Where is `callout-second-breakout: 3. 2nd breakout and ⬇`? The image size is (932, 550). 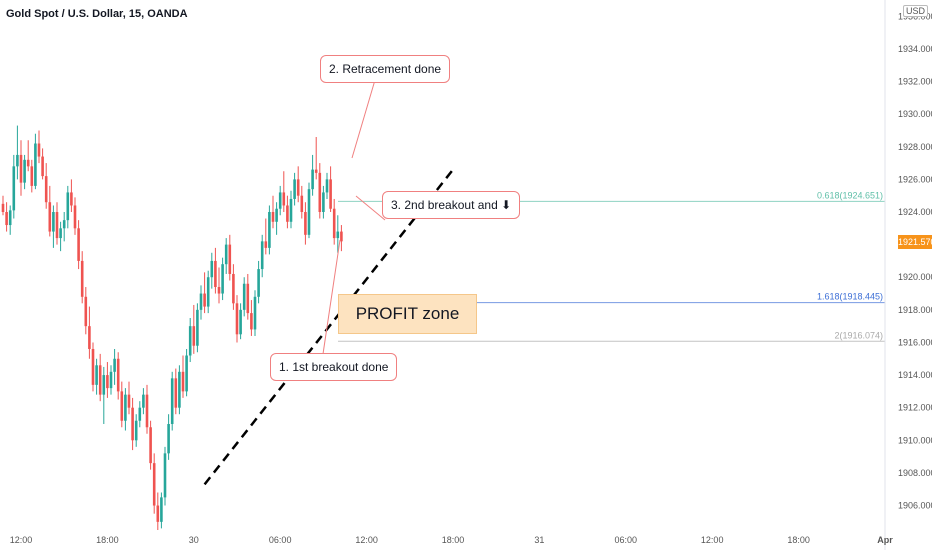
callout-second-breakout: 3. 2nd breakout and ⬇ is located at coordinates (451, 205).